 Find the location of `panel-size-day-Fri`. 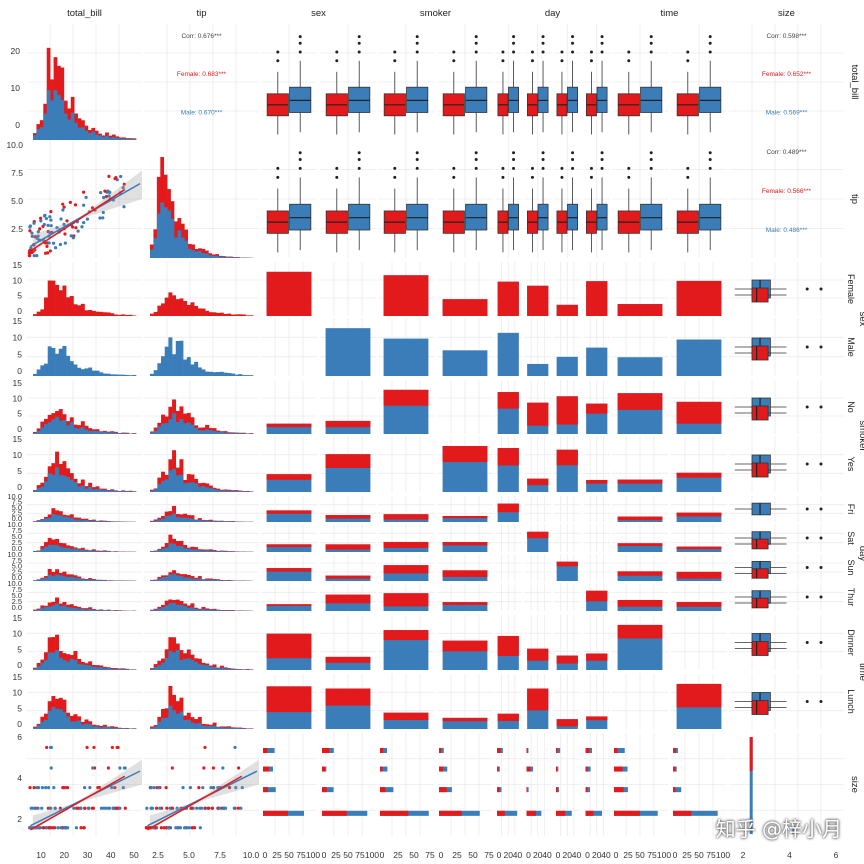

panel-size-day-Fri is located at coordinates (508, 784).